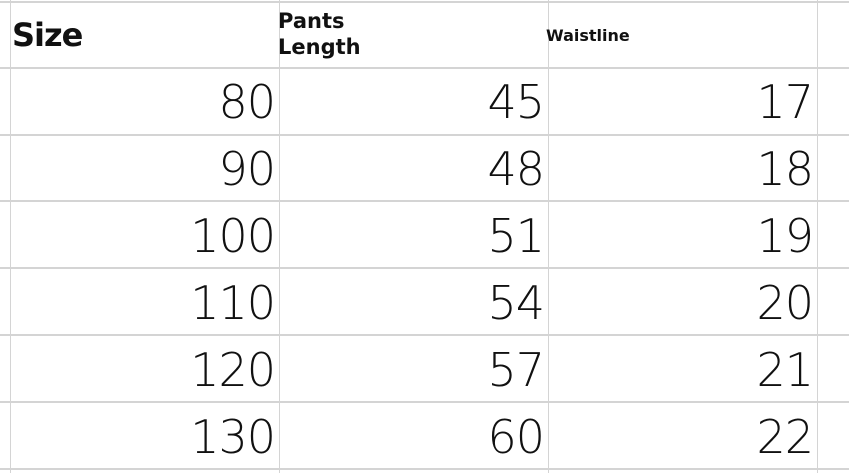 This screenshot has width=849, height=473. I want to click on cell-pants-length: 48, so click(516, 168).